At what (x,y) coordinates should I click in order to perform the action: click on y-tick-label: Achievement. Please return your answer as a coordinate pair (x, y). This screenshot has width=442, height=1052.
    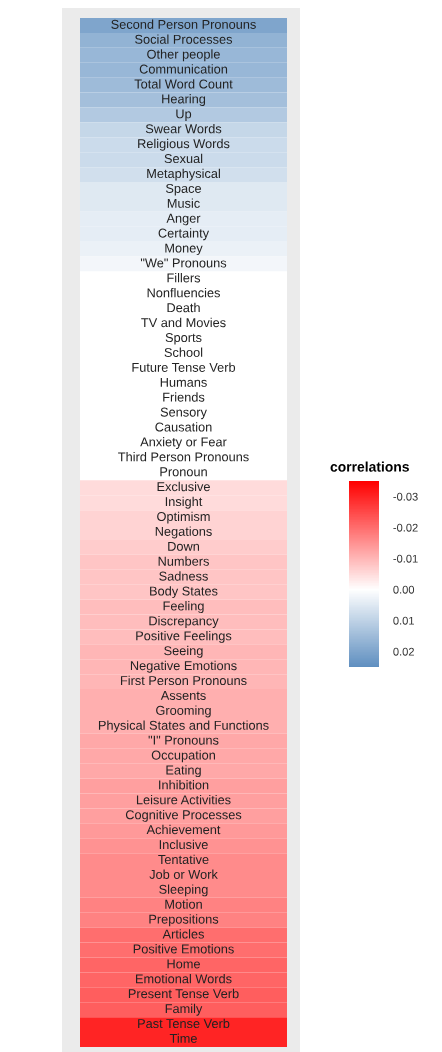
    Looking at the image, I should click on (183, 829).